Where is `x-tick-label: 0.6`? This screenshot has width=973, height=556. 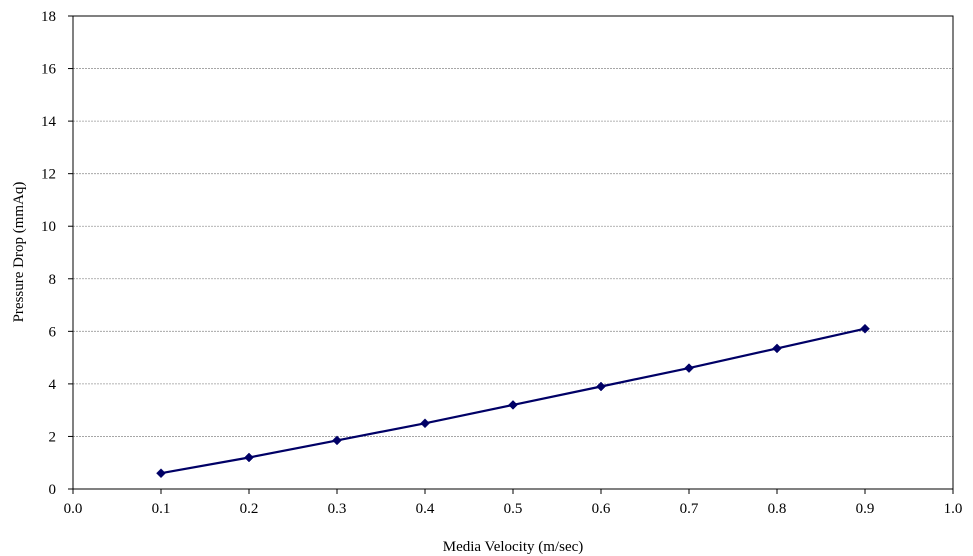
x-tick-label: 0.6 is located at coordinates (601, 509).